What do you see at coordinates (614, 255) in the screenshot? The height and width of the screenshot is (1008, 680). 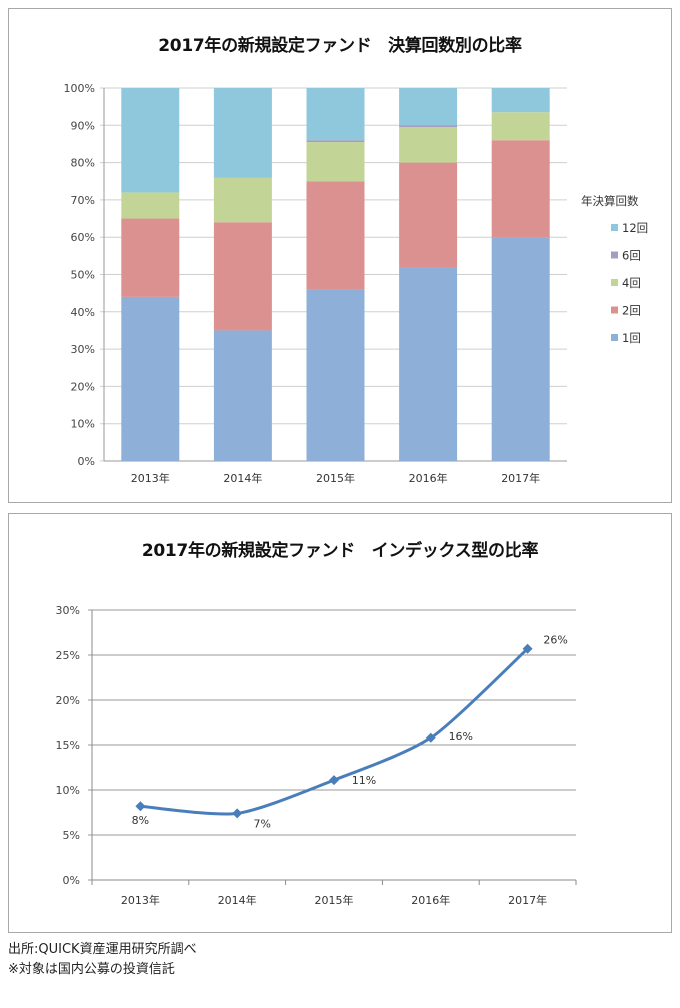 I see `legend-swatch-6回` at bounding box center [614, 255].